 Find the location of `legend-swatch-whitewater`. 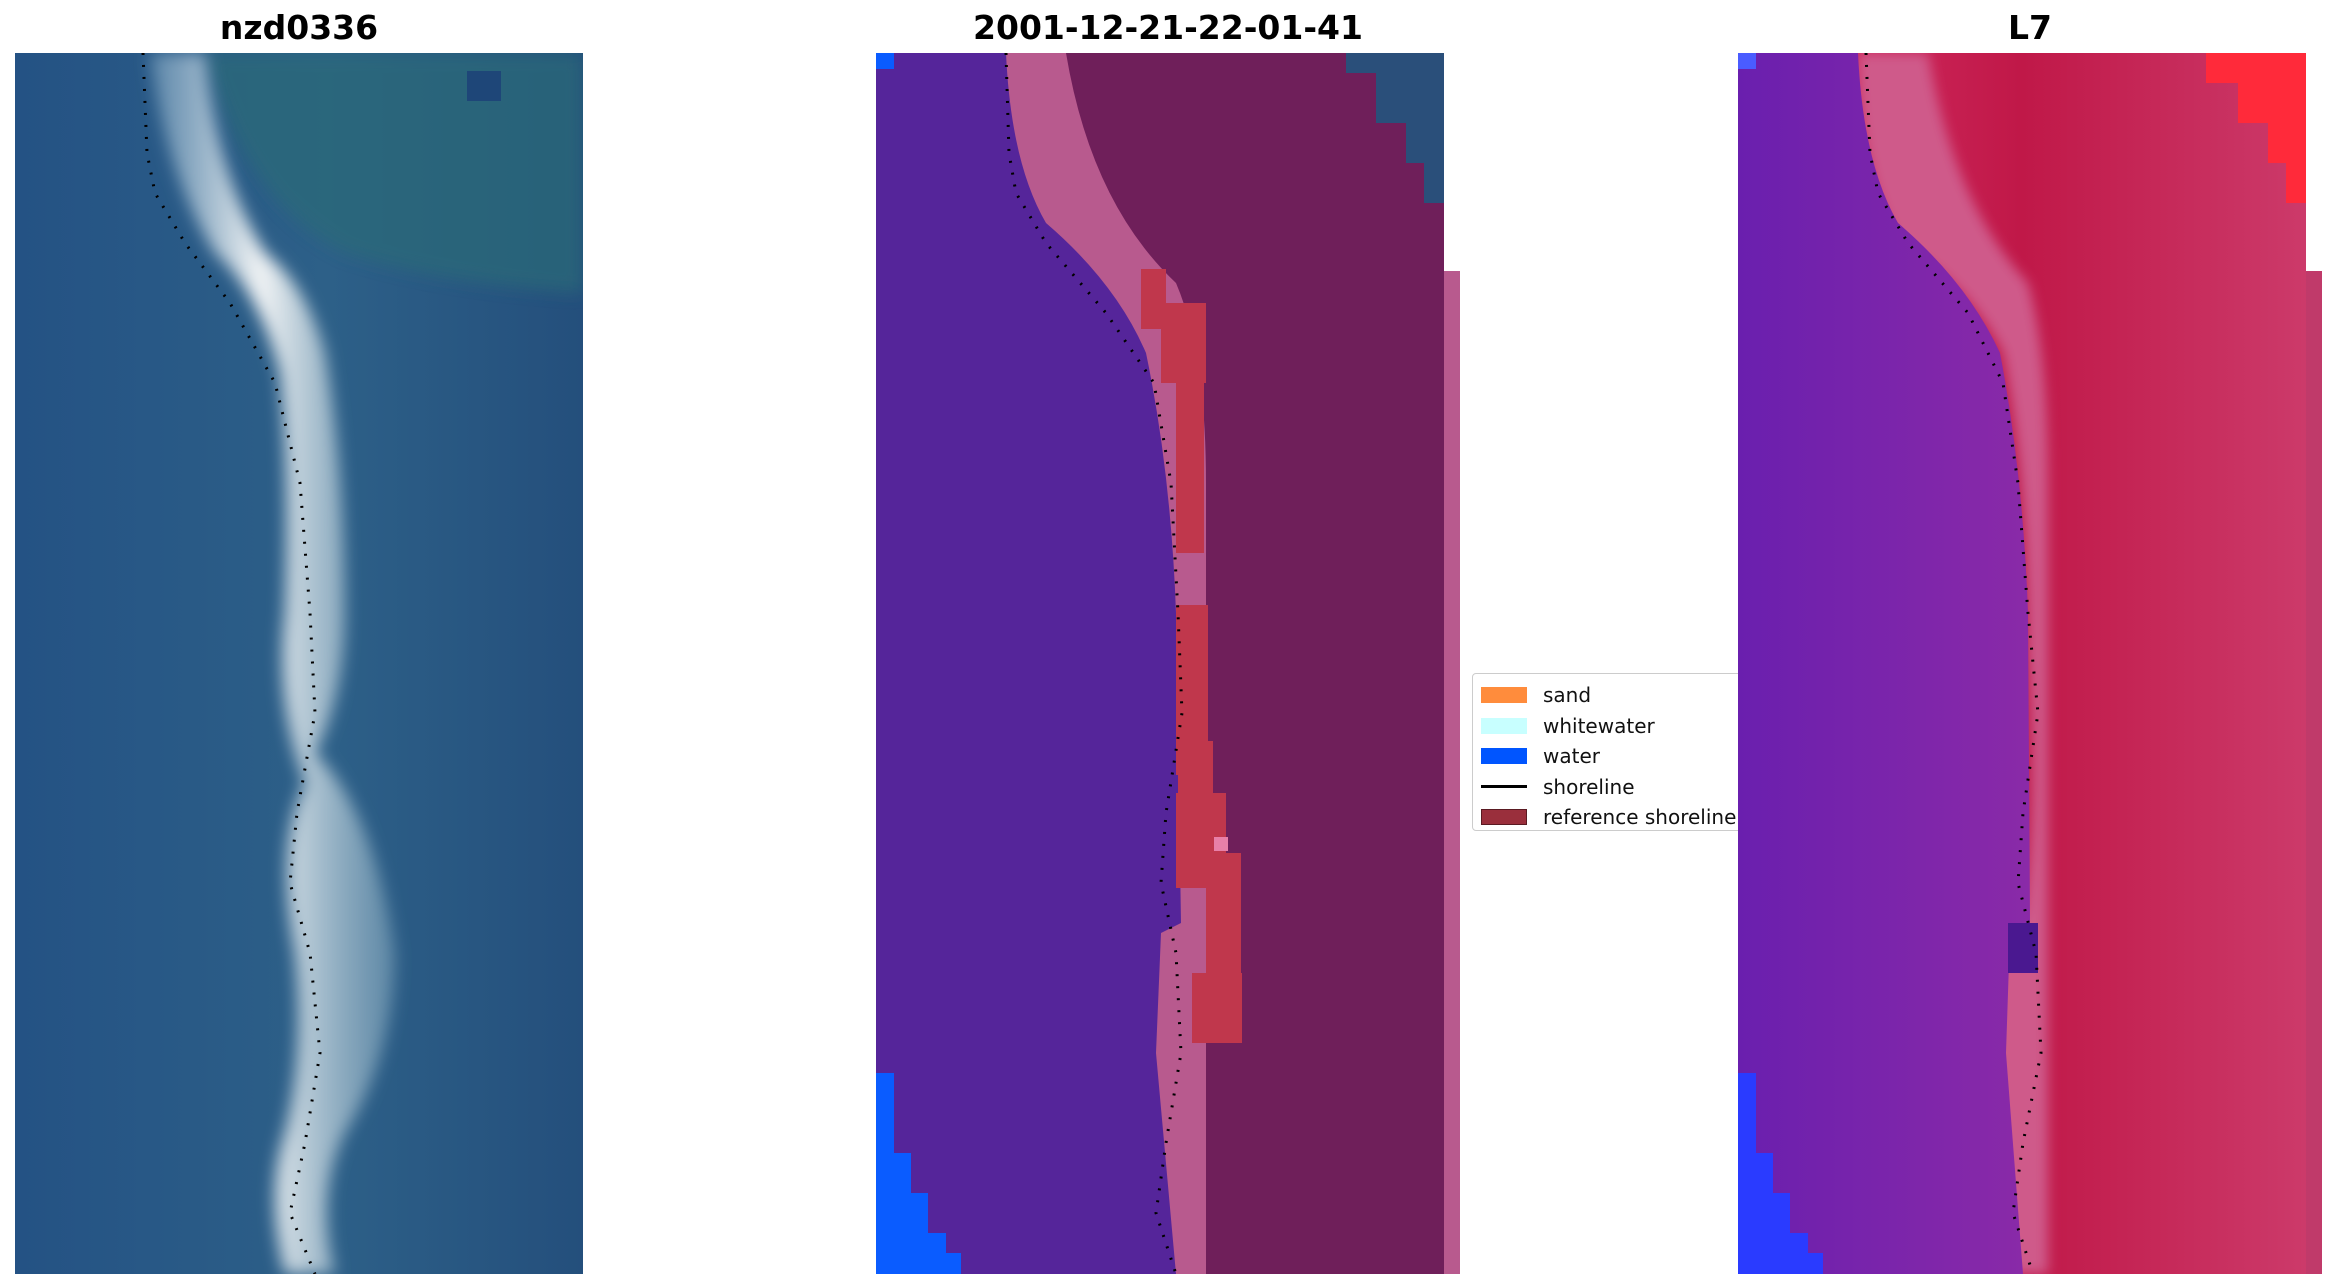

legend-swatch-whitewater is located at coordinates (1504, 725).